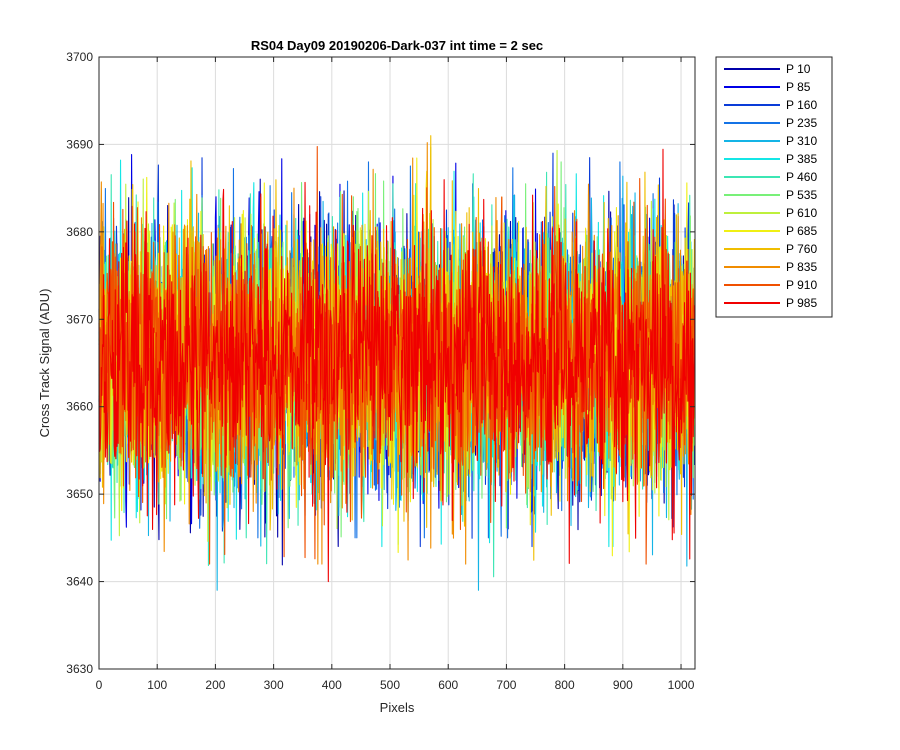 The height and width of the screenshot is (750, 900). I want to click on y-tick-label: 3630, so click(79, 669).